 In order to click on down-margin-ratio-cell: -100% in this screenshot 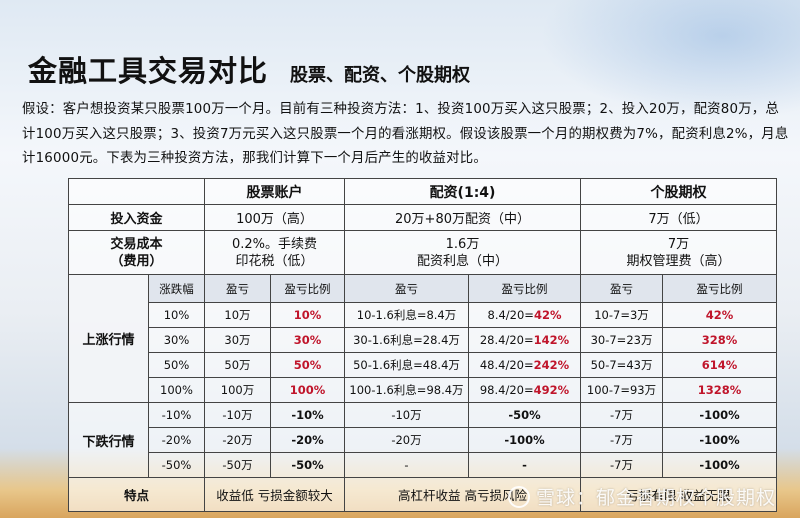, I will do `click(524, 440)`.